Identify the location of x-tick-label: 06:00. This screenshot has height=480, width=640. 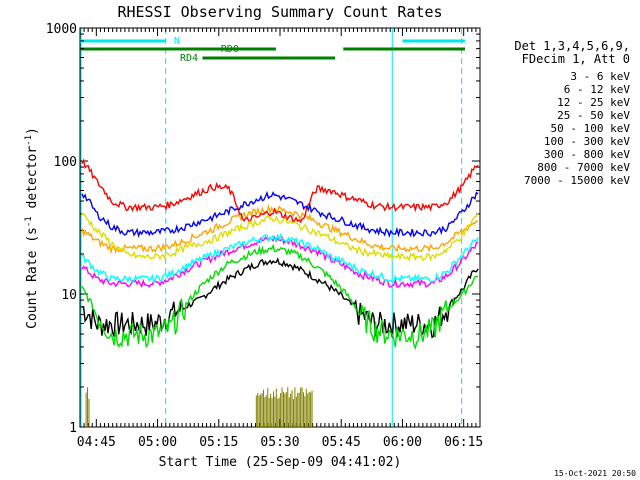
(402, 442).